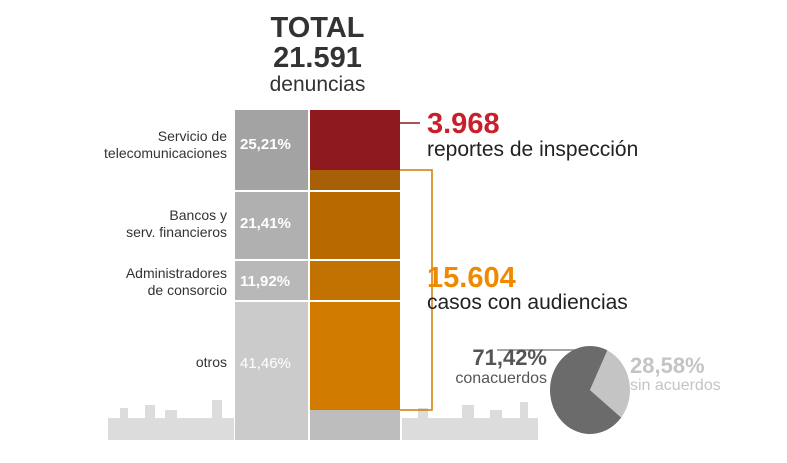  Describe the element at coordinates (355, 425) in the screenshot. I see `remainder-segment` at that location.